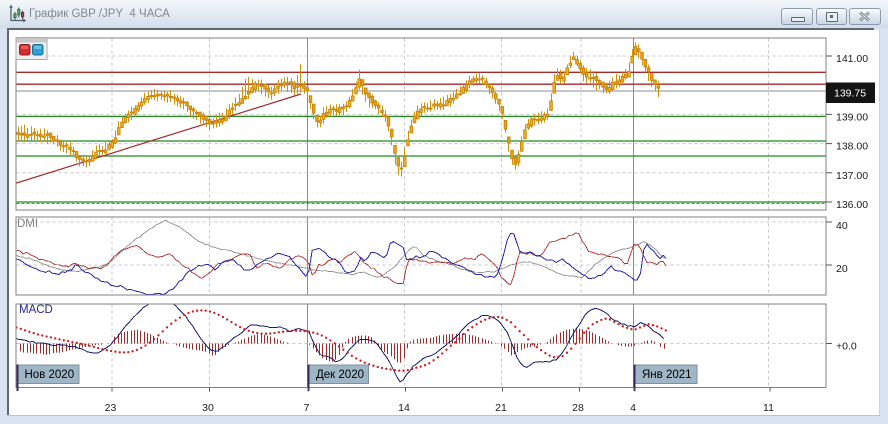  I want to click on svg-text: 23, so click(111, 408).